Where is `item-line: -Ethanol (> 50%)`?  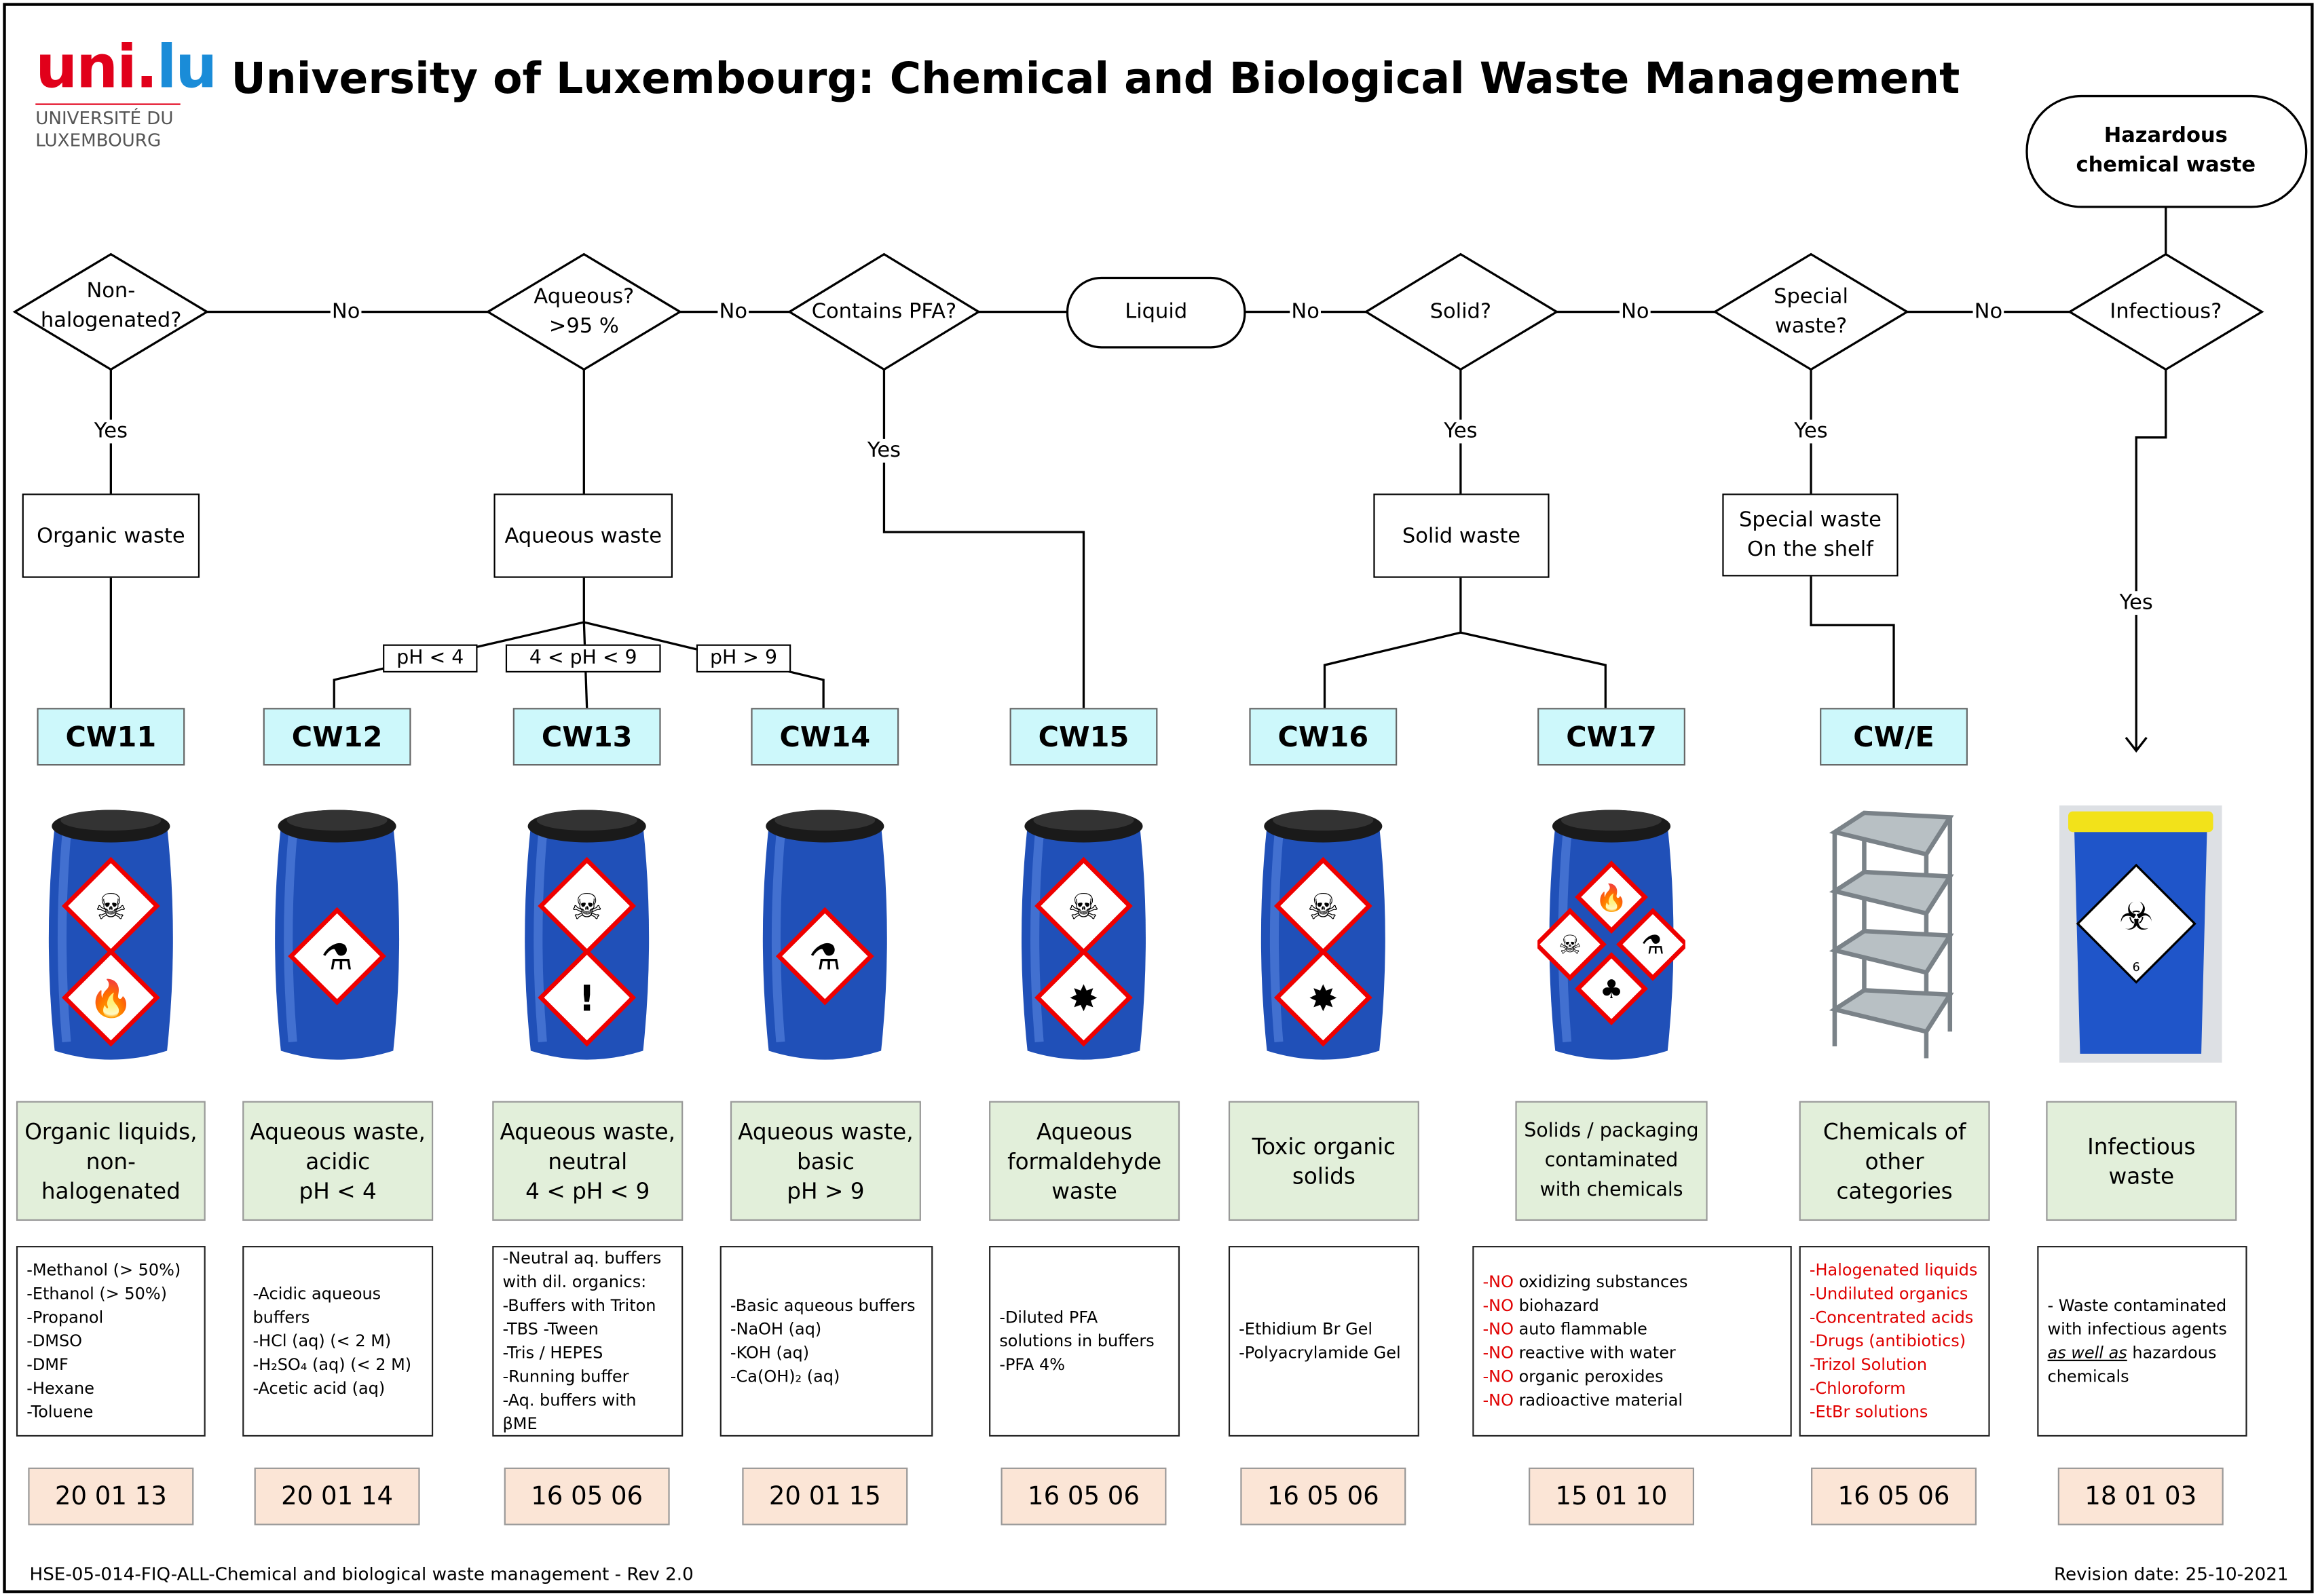 item-line: -Ethanol (> 50%) is located at coordinates (97, 1293).